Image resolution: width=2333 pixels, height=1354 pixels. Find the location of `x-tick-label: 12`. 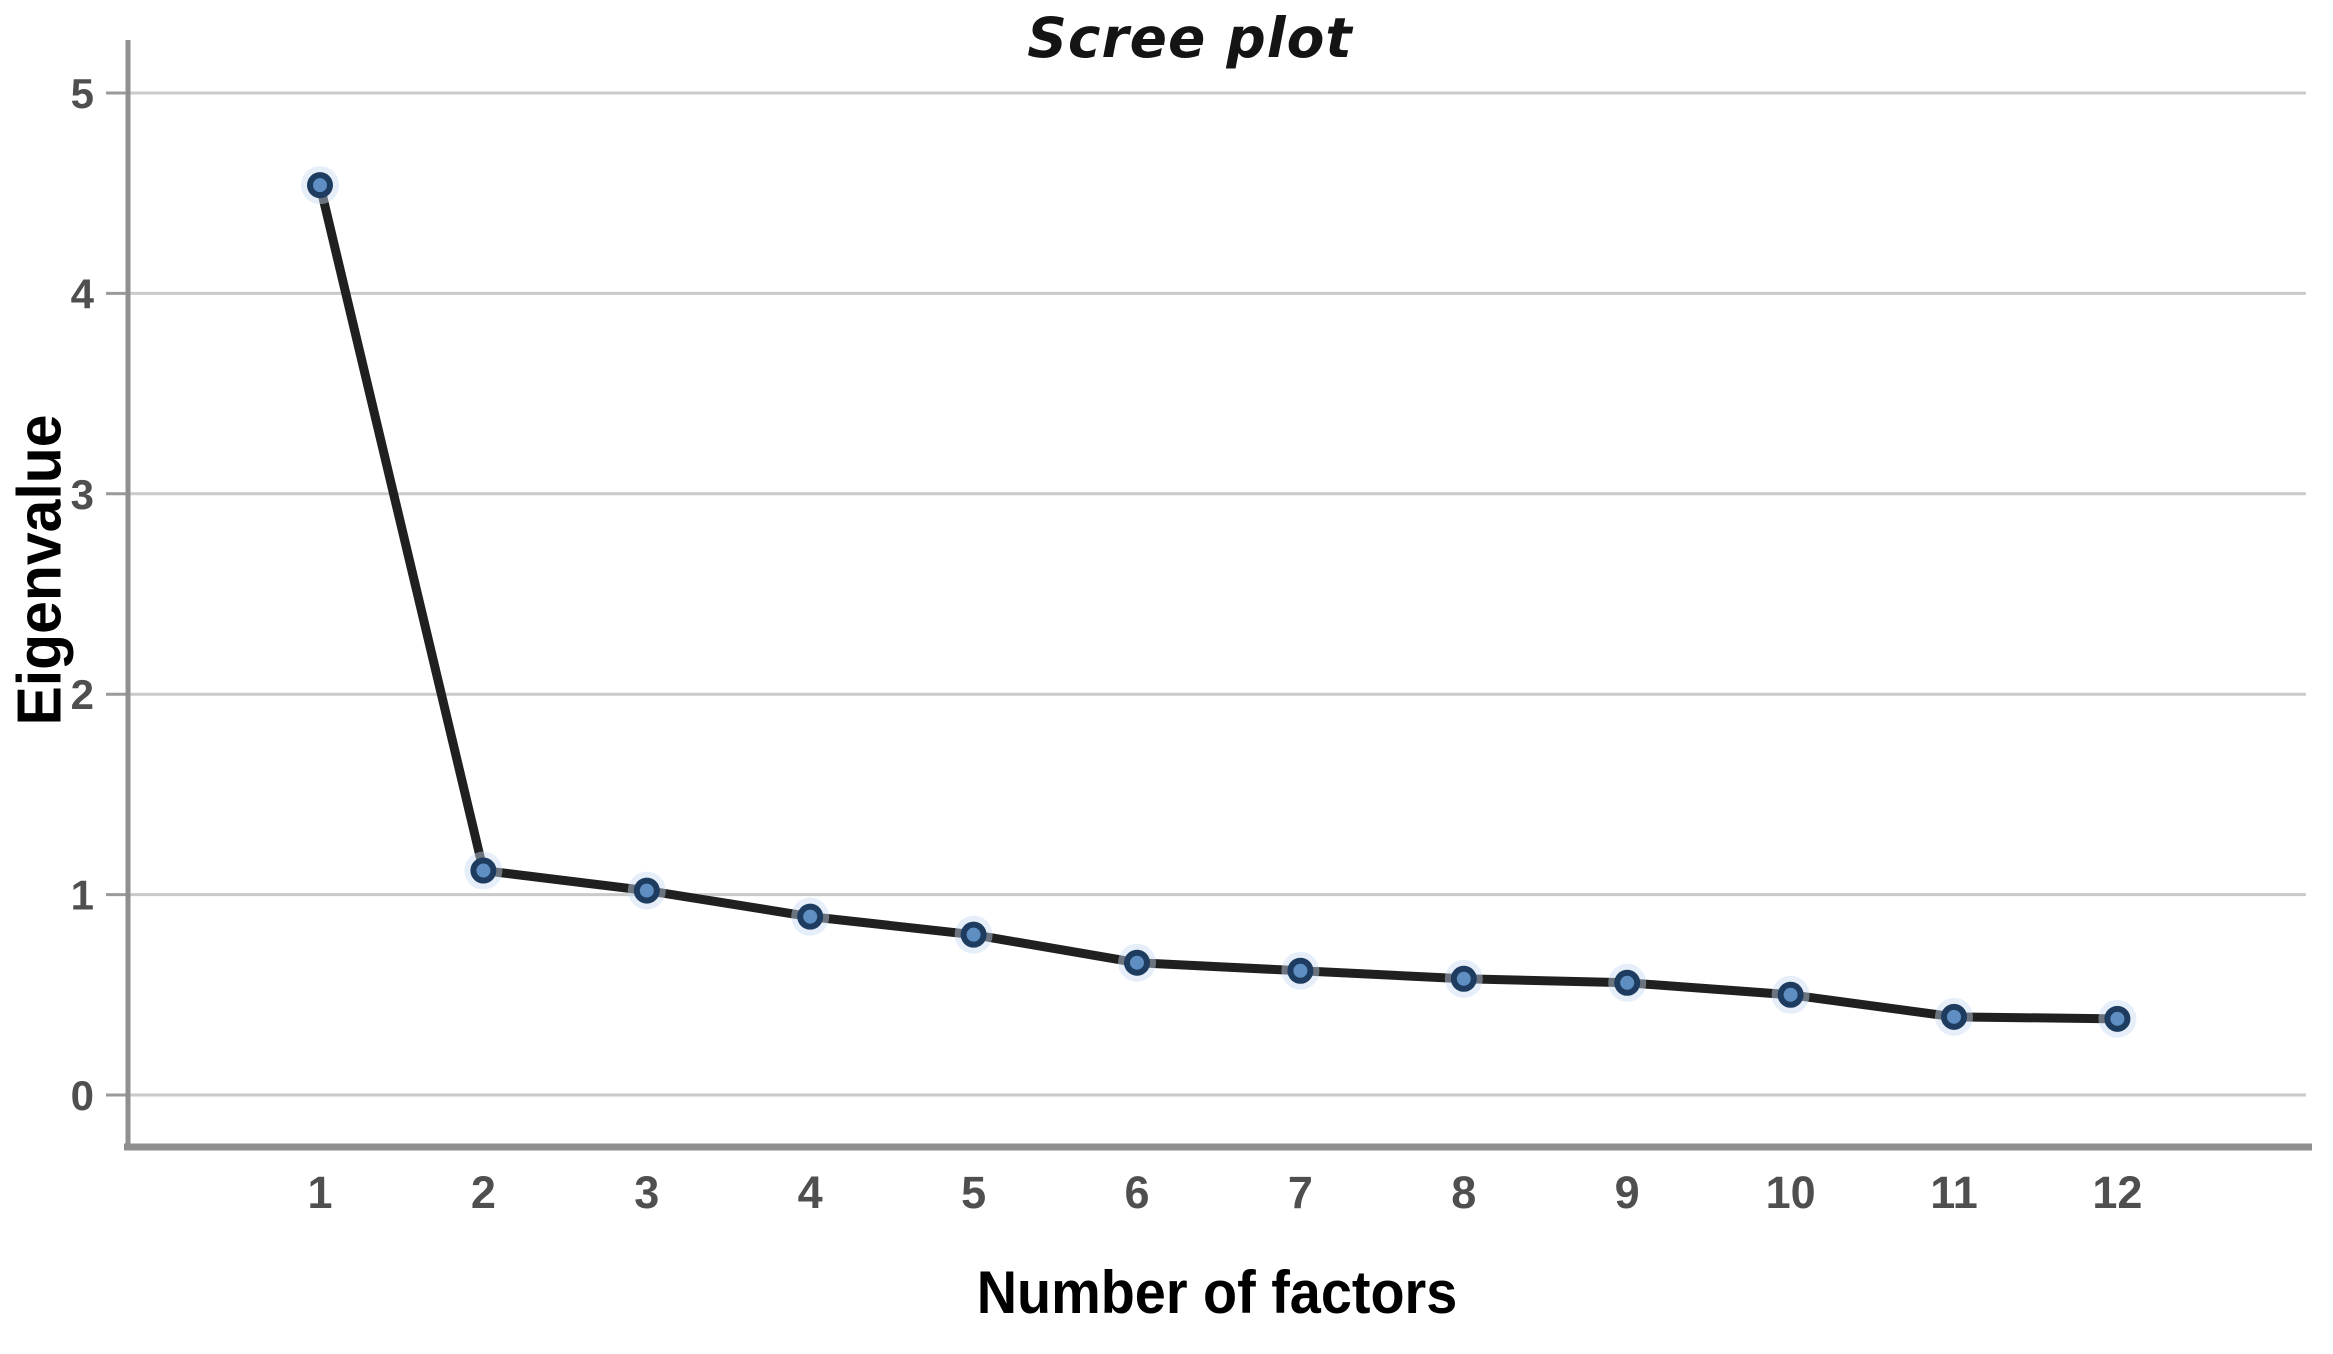

x-tick-label: 12 is located at coordinates (2117, 1192).